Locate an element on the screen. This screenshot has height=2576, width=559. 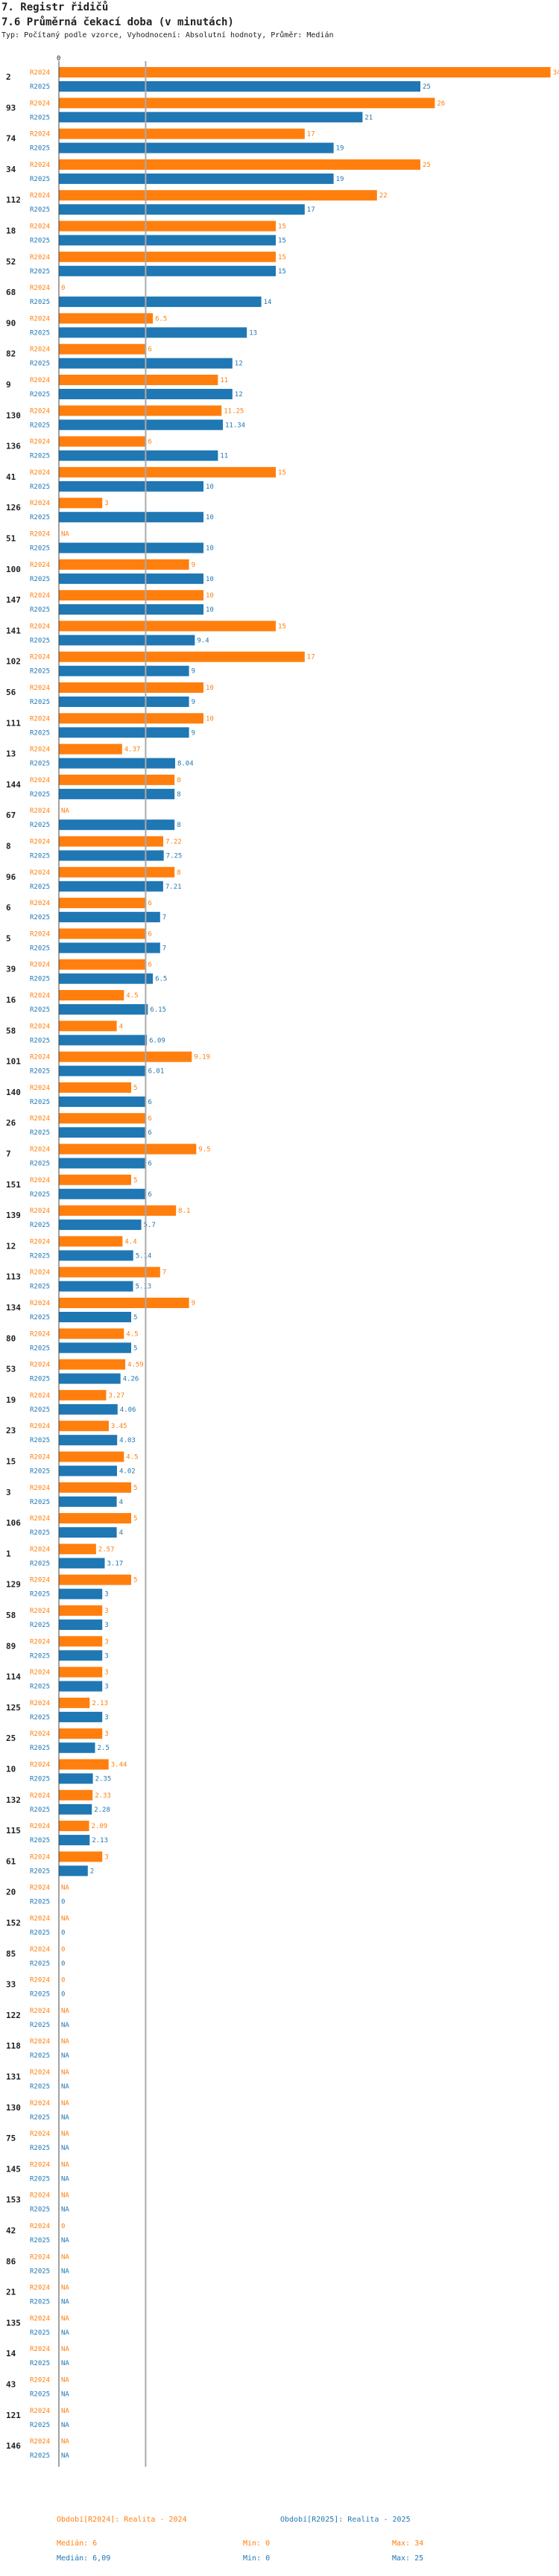
legend-r2025-label: Období[R2025]: Realita - 2025 is located at coordinates (345, 2520).